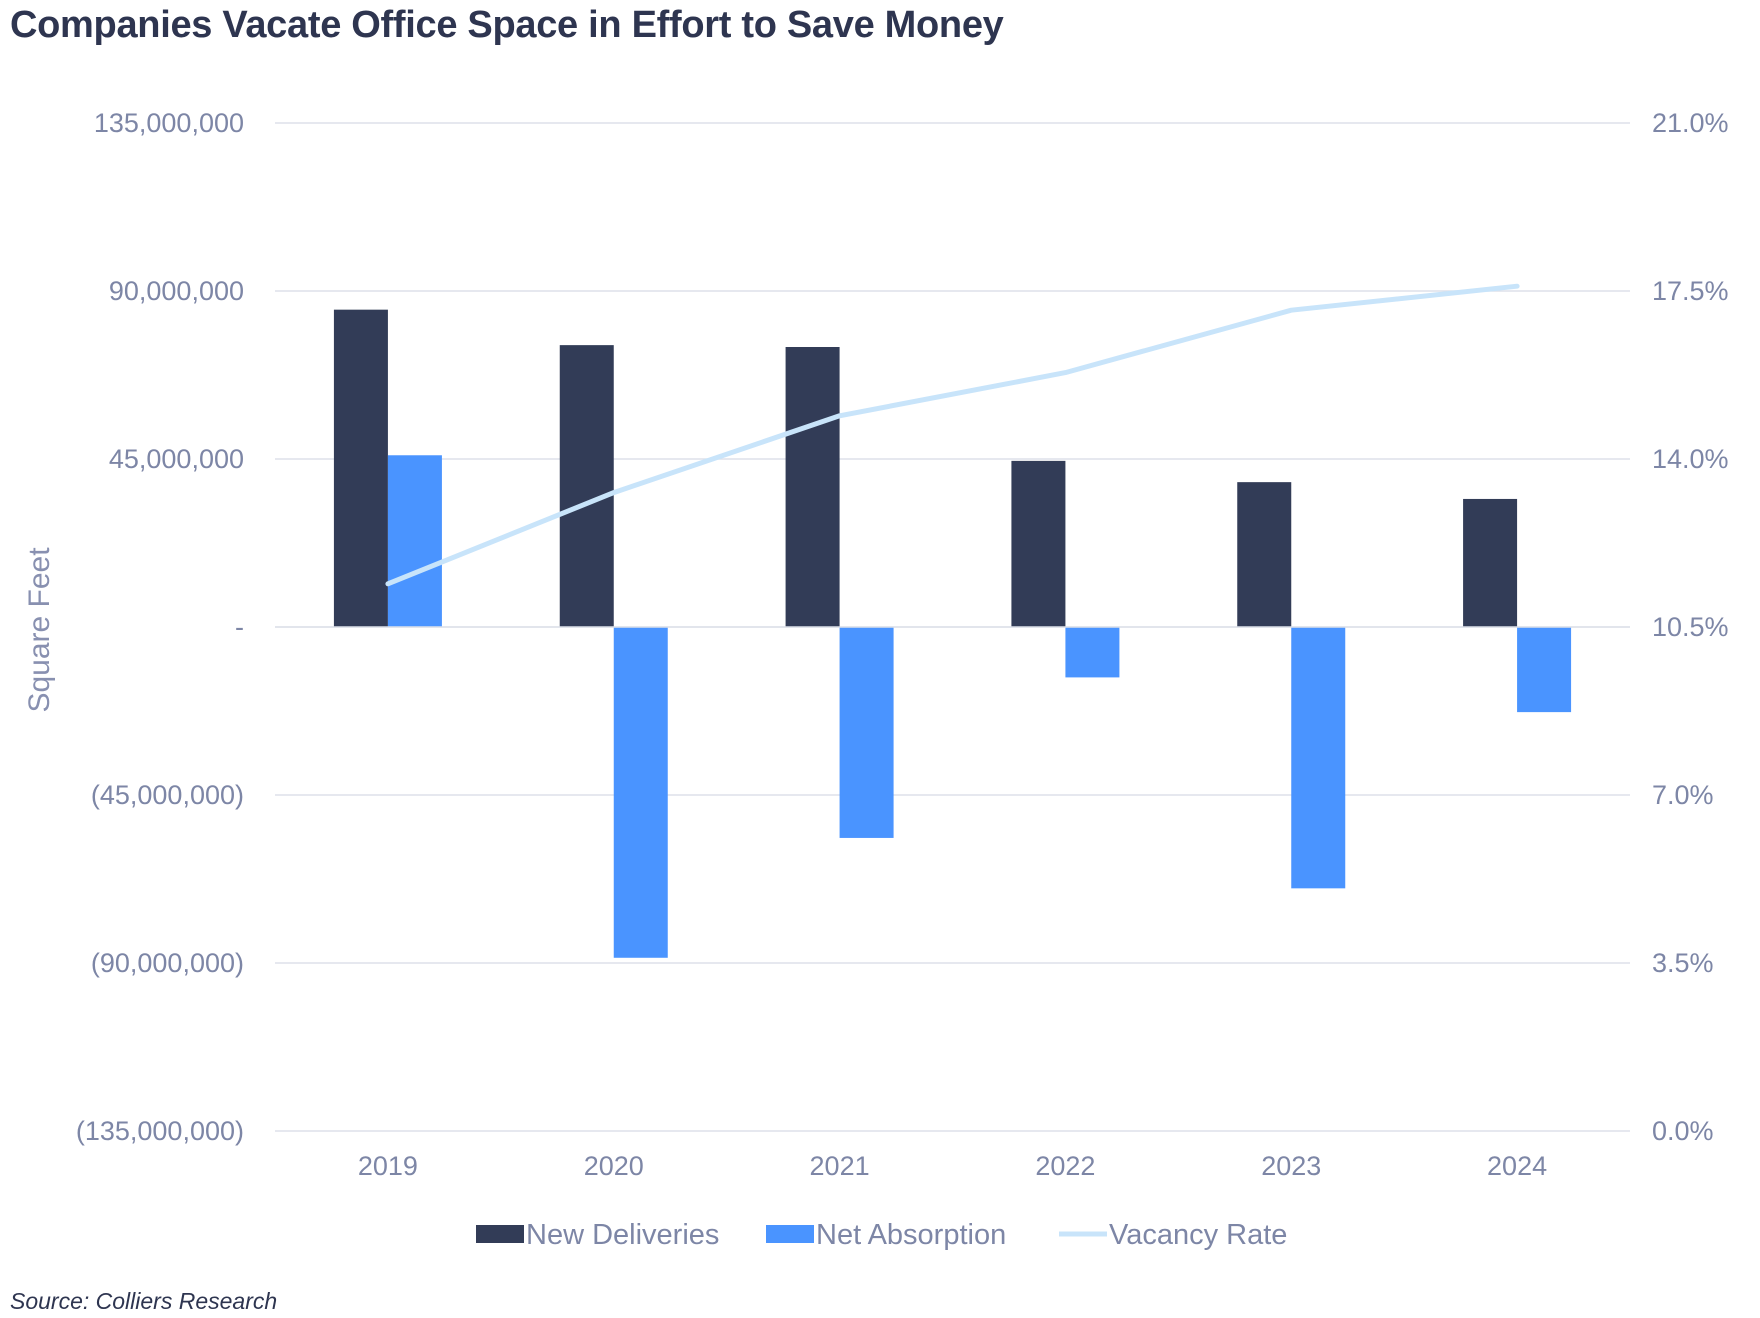  Describe the element at coordinates (39, 630) in the screenshot. I see `y-axis-title: Square Feet` at that location.